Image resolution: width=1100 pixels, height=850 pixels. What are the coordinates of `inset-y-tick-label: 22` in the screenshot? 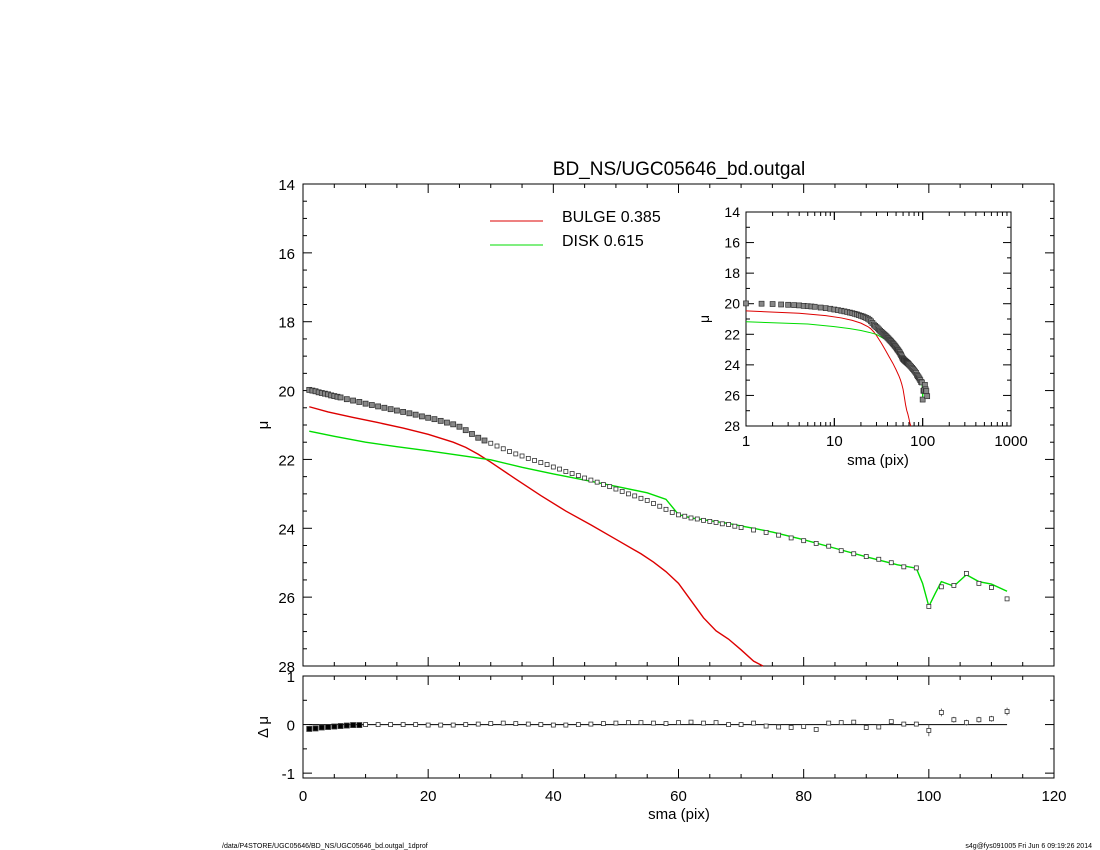 It's located at (732, 334).